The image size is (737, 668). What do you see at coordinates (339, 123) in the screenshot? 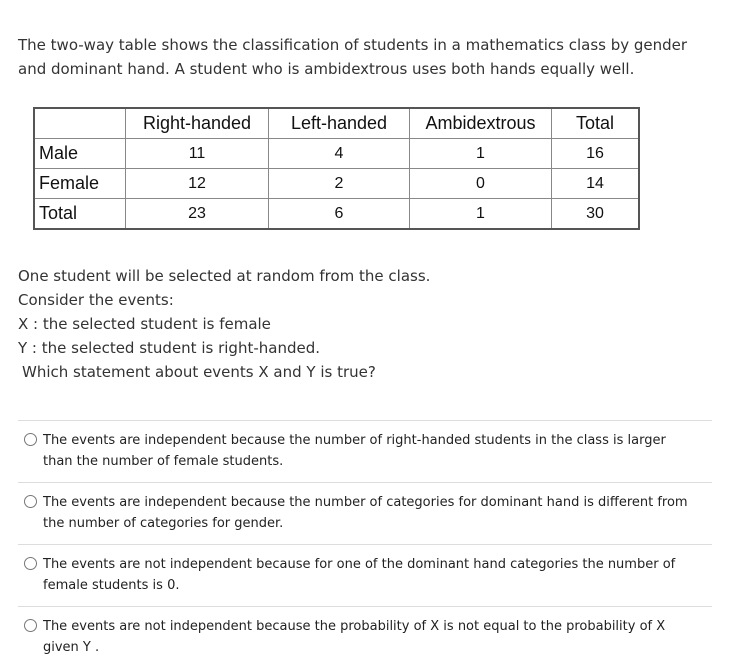
I see `header-cell: Left-handed` at bounding box center [339, 123].